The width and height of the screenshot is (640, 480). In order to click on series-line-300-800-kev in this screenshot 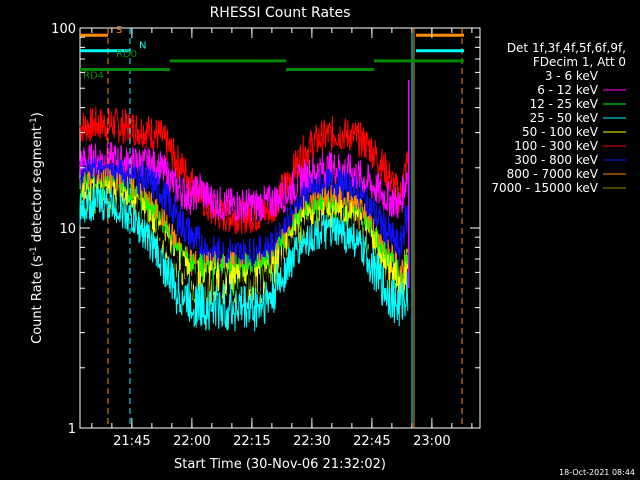, I will do `click(244, 216)`.